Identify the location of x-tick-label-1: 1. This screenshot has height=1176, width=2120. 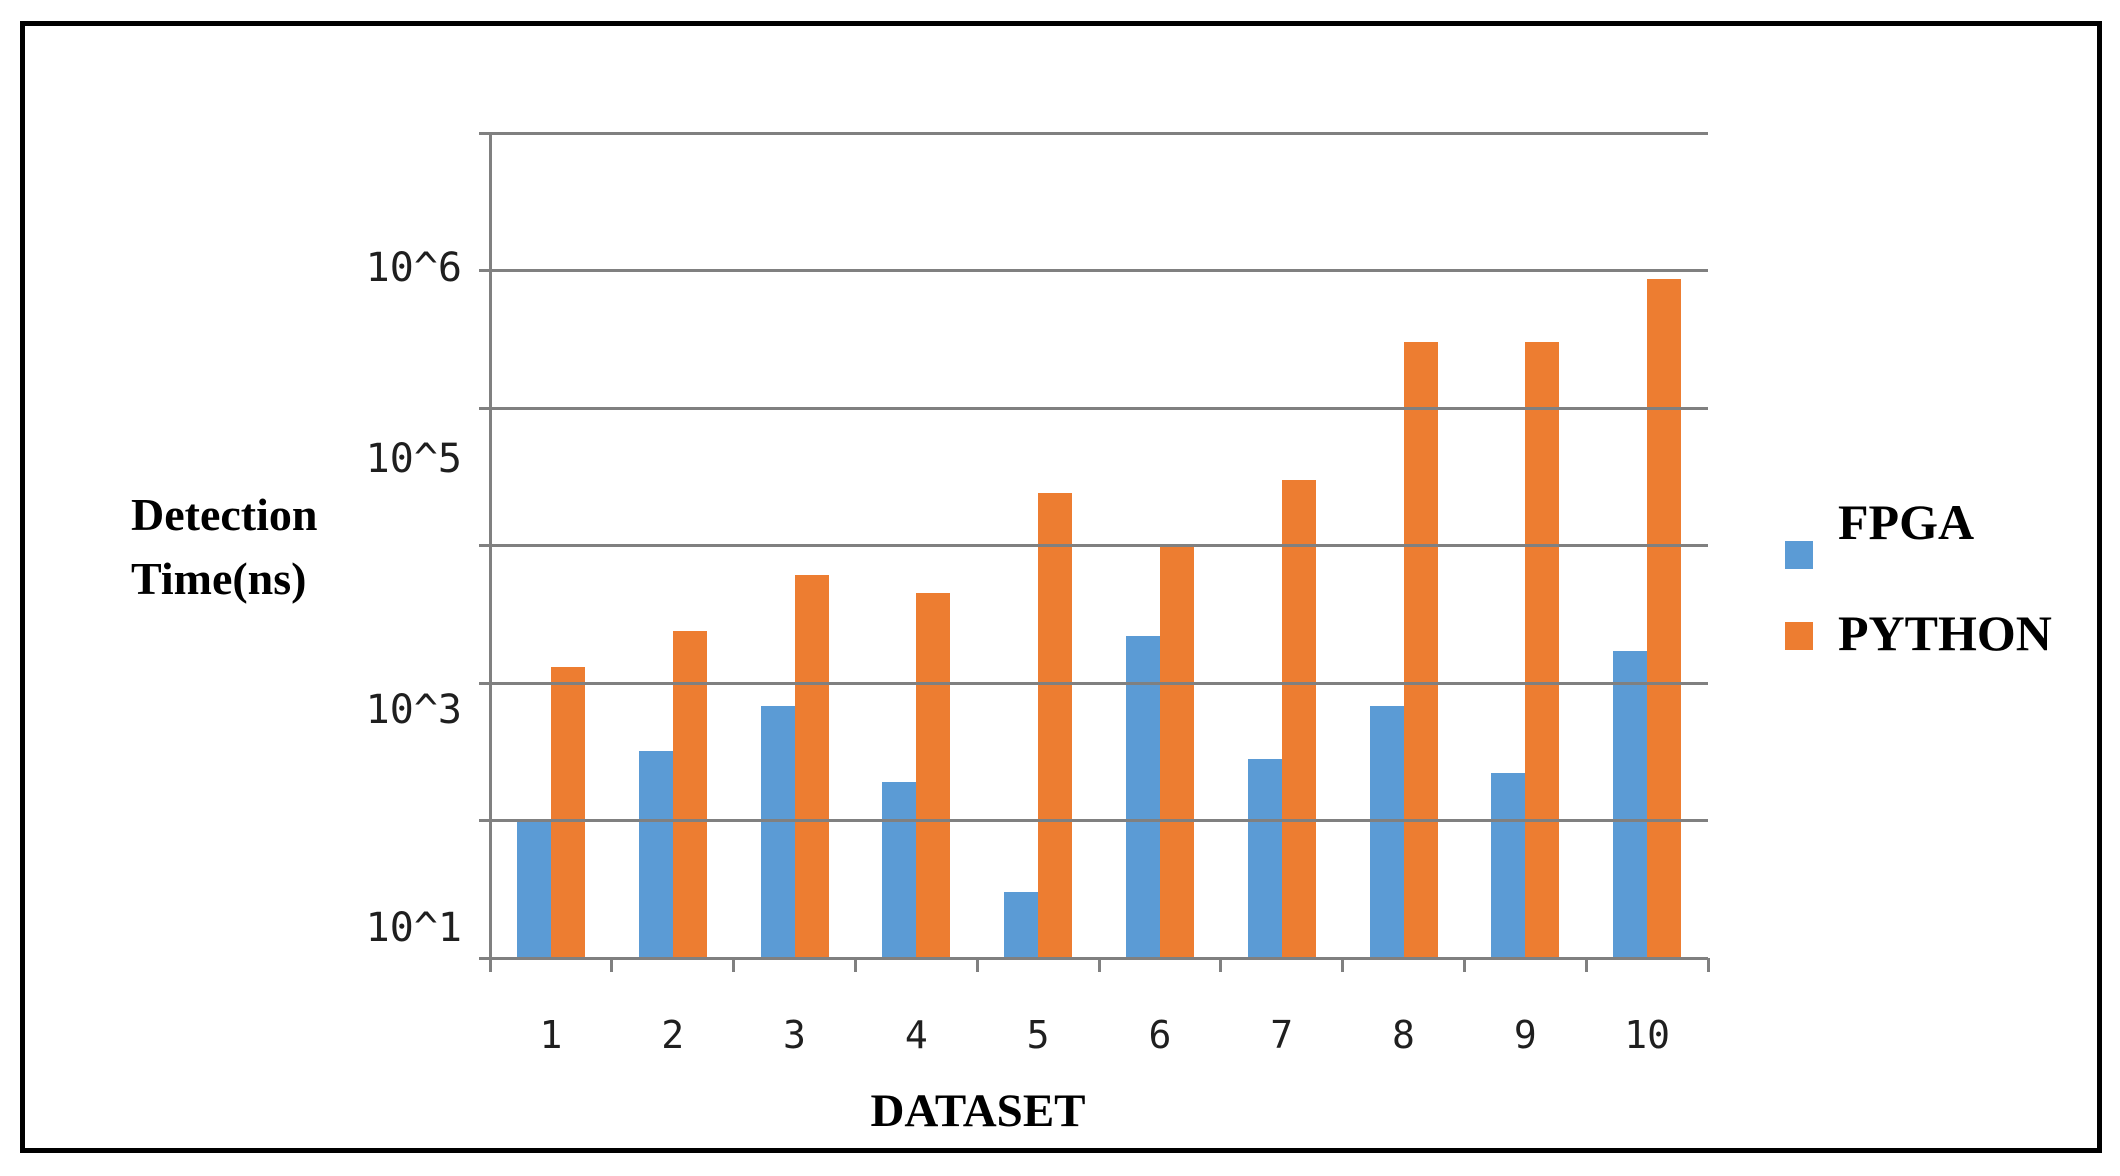
(551, 1035).